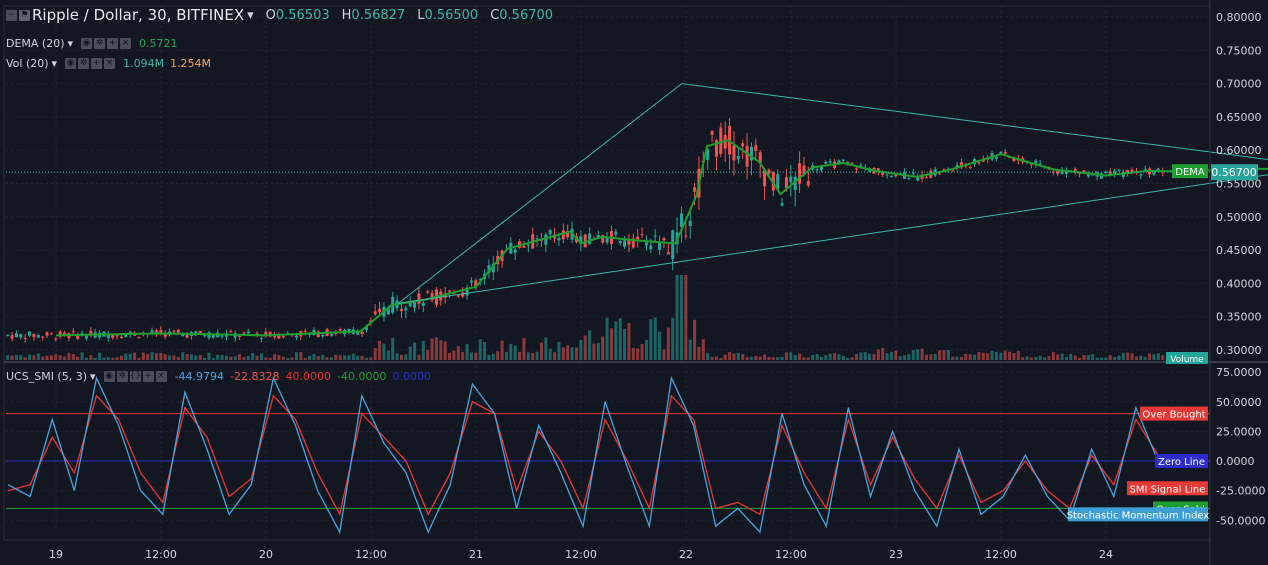  I want to click on dema-label: DEMA (20), so click(35, 43).